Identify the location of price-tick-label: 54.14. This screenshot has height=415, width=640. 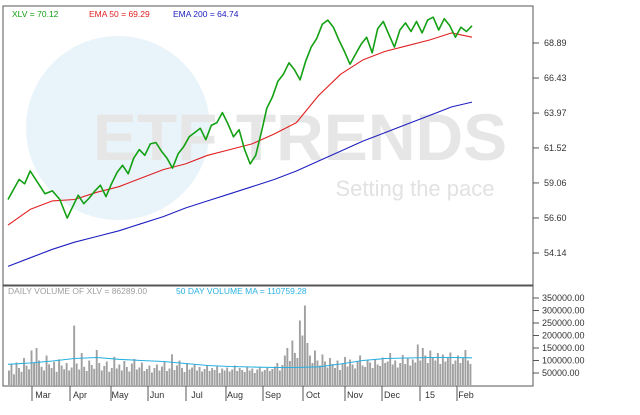
(555, 253).